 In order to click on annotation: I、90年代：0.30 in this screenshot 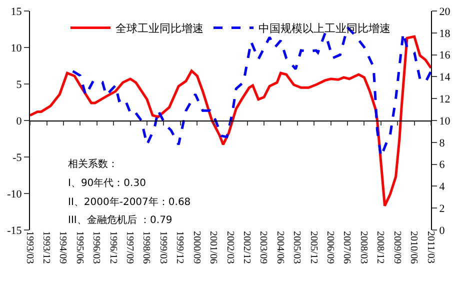, I will do `click(107, 183)`.